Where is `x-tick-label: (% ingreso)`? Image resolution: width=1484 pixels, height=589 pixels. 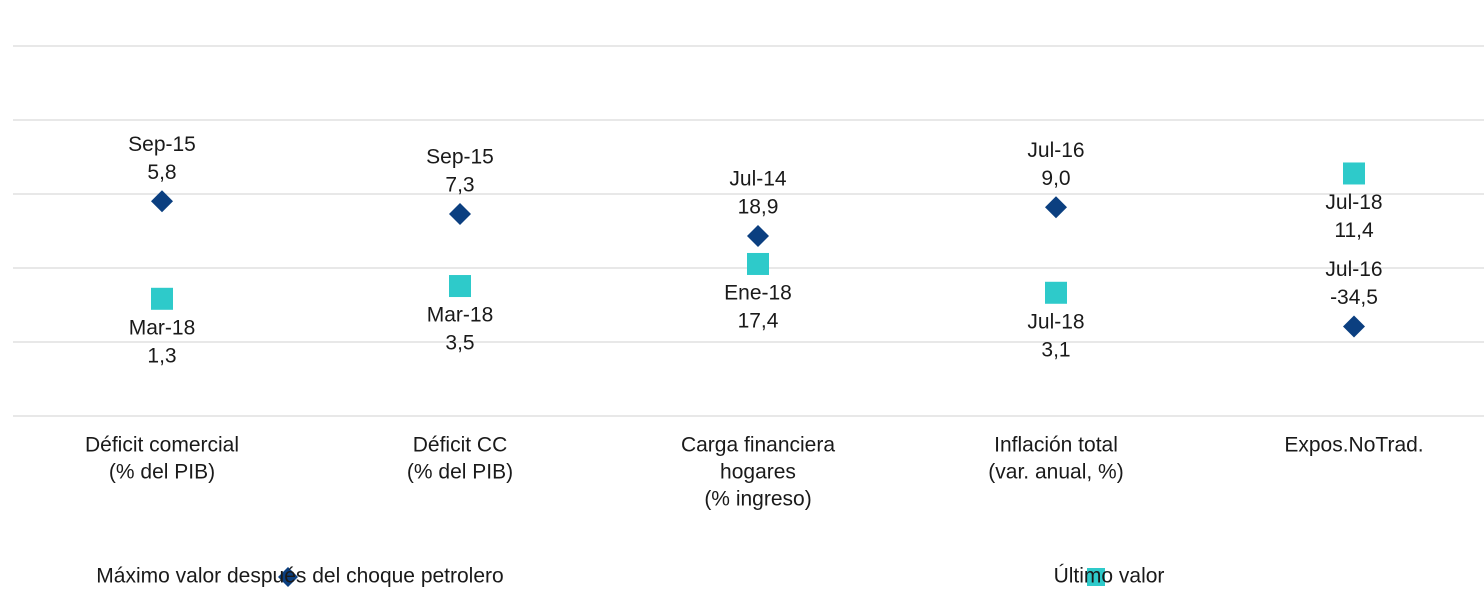 x-tick-label: (% ingreso) is located at coordinates (757, 499).